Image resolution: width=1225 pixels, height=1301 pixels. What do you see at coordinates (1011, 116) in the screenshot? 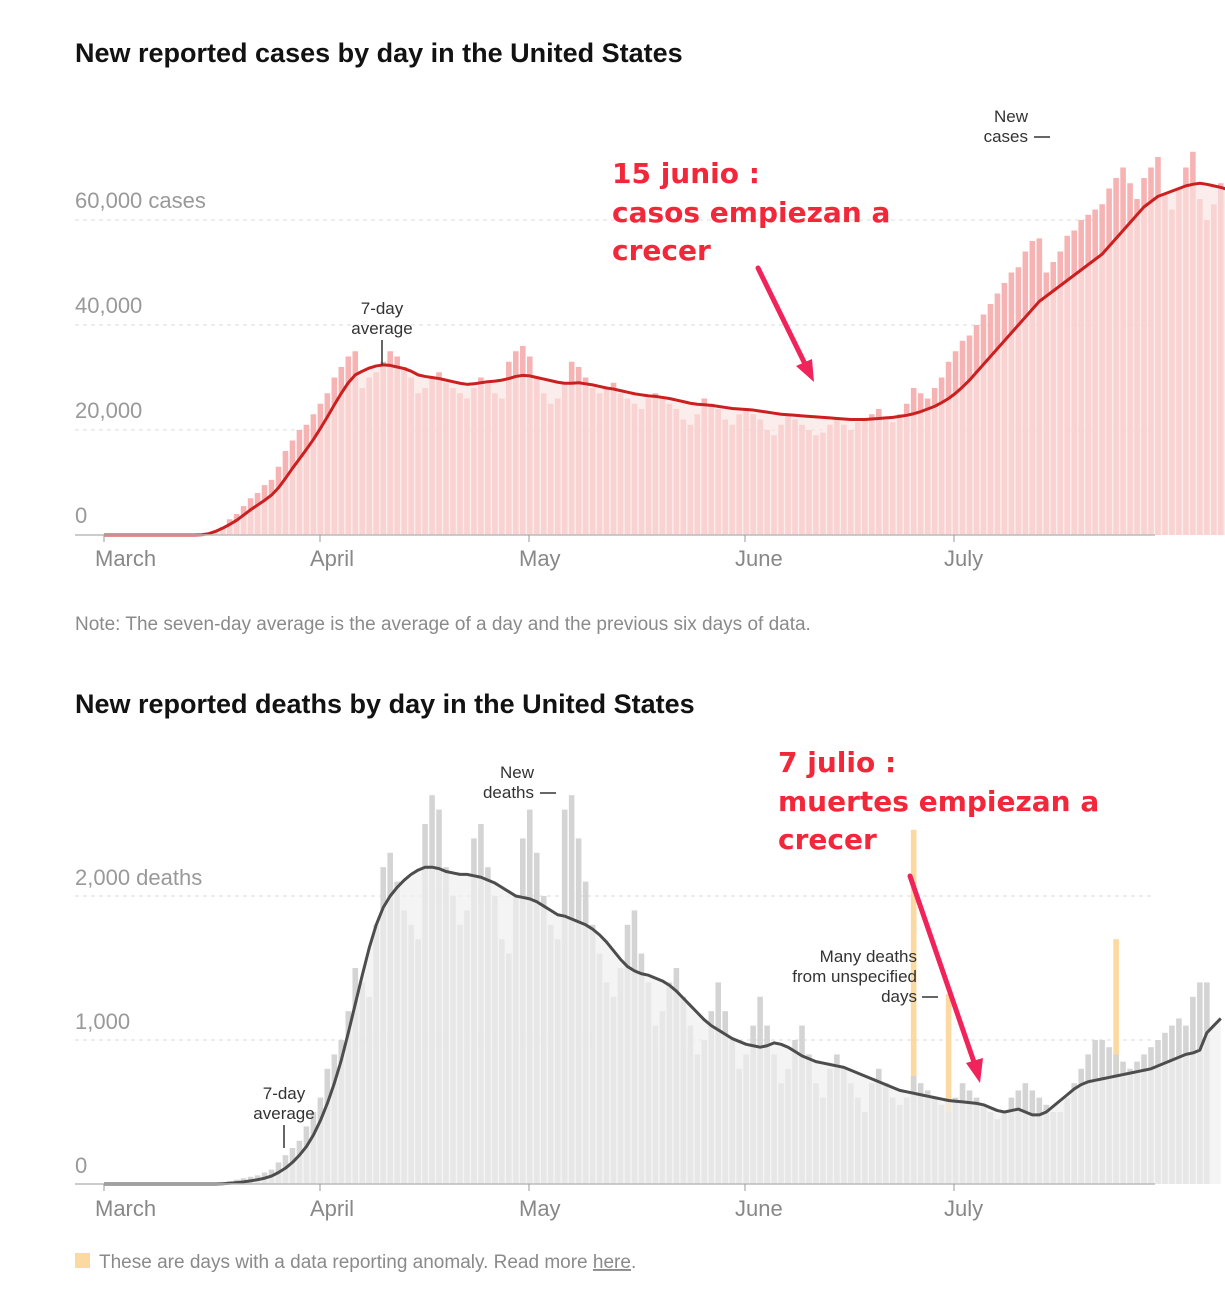
I see `cases-anno-new-line1: New` at bounding box center [1011, 116].